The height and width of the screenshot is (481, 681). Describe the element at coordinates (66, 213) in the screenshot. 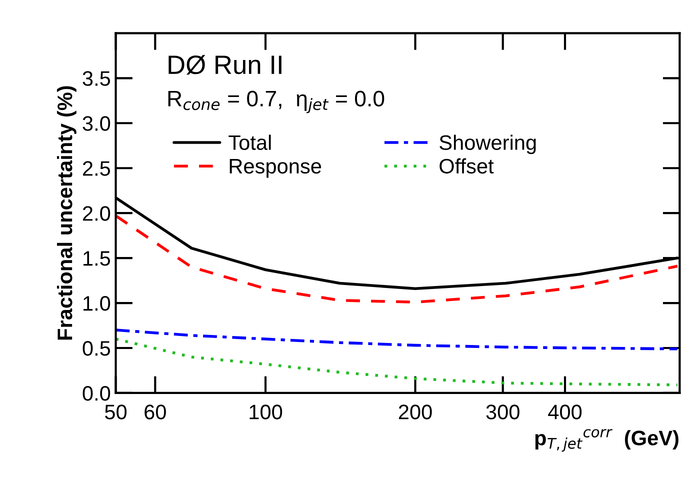

I see `y-axis-title: Fractional uncertainty (%)` at that location.